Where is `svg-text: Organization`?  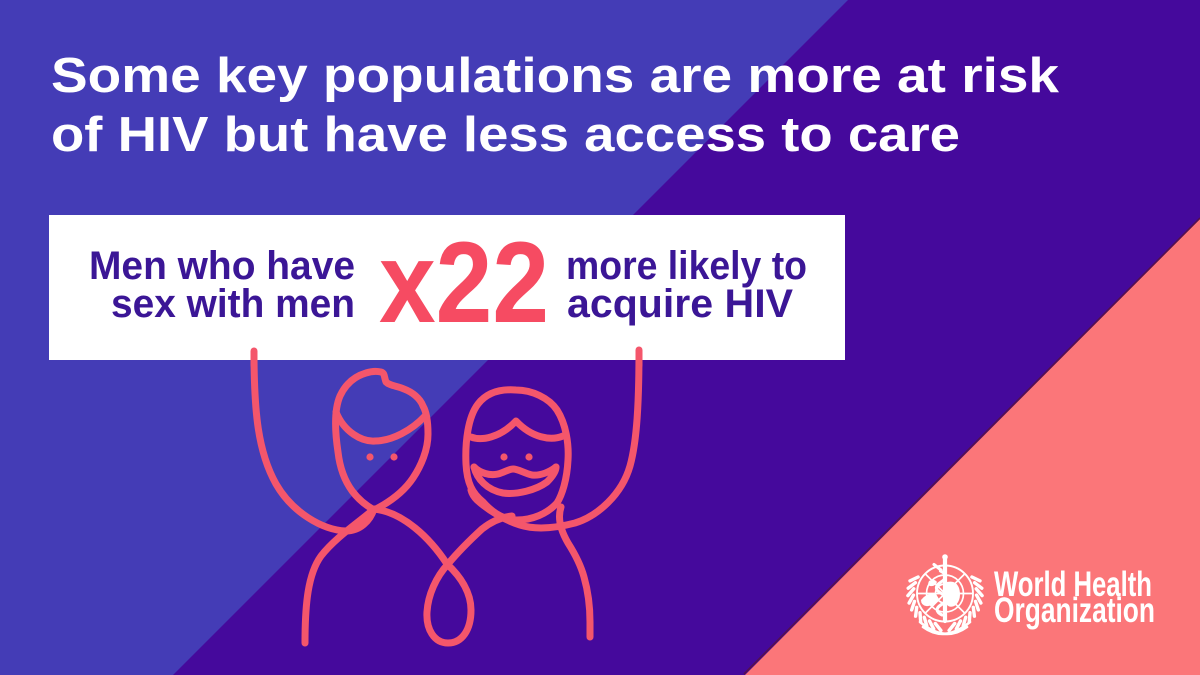
svg-text: Organization is located at coordinates (1074, 610).